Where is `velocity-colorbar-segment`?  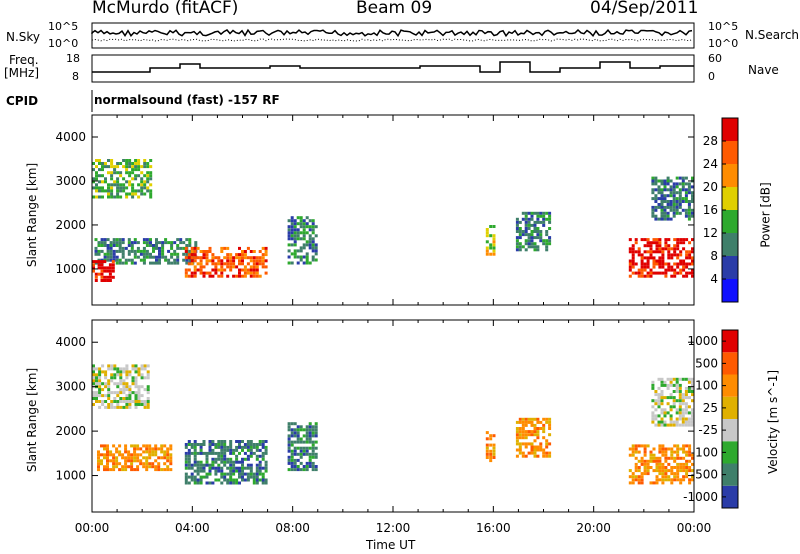
velocity-colorbar-segment is located at coordinates (730, 496).